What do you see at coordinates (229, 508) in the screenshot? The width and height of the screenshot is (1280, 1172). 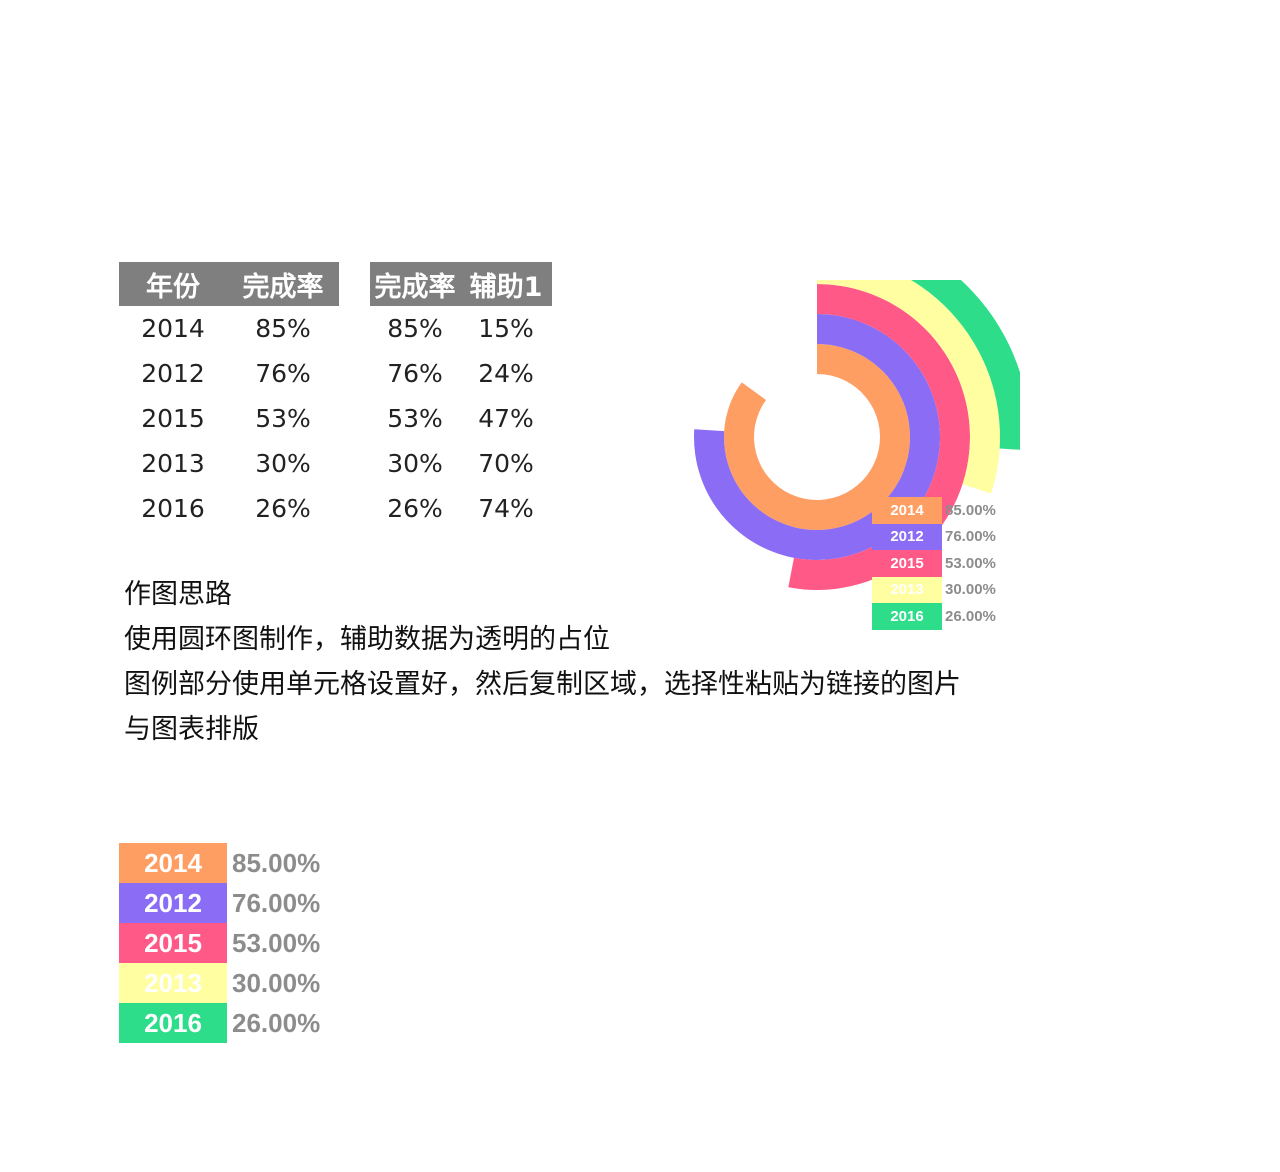 I see `table-row: 2016 26%` at bounding box center [229, 508].